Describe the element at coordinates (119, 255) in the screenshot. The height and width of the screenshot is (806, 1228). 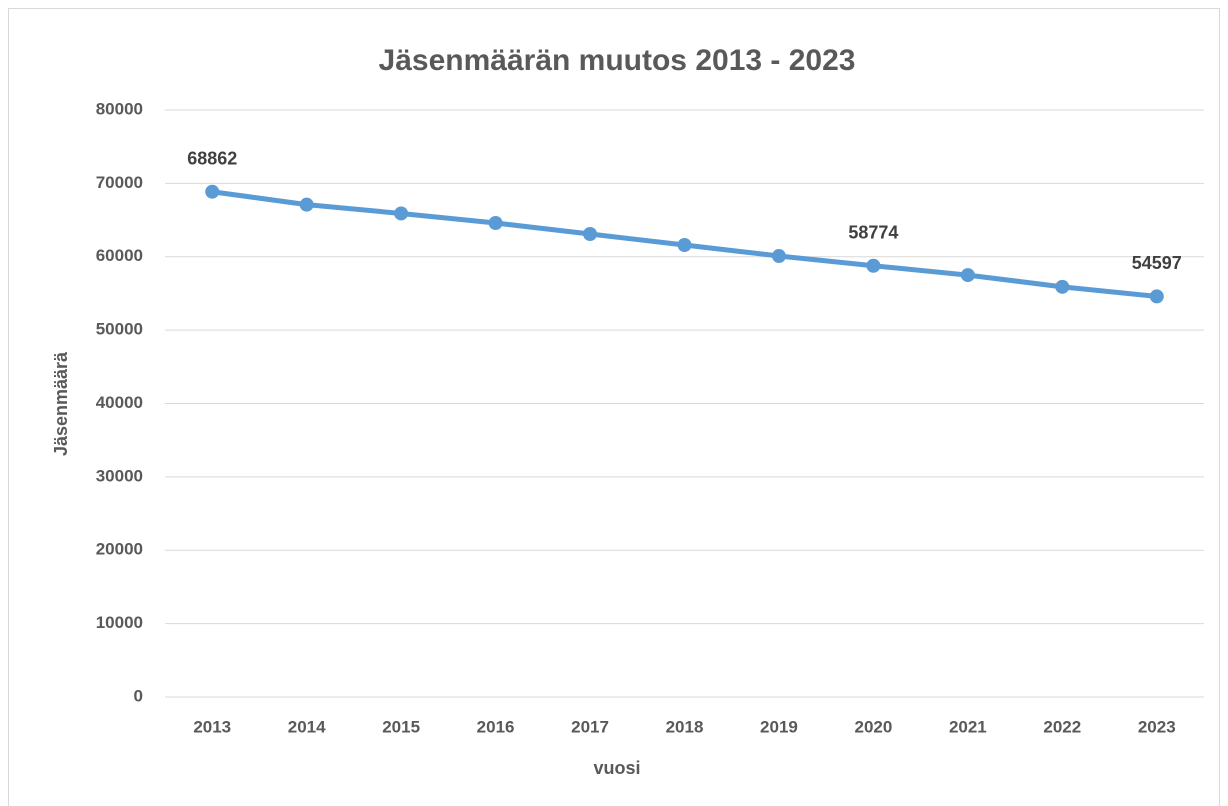
I see `y-tick-label: 60000` at that location.